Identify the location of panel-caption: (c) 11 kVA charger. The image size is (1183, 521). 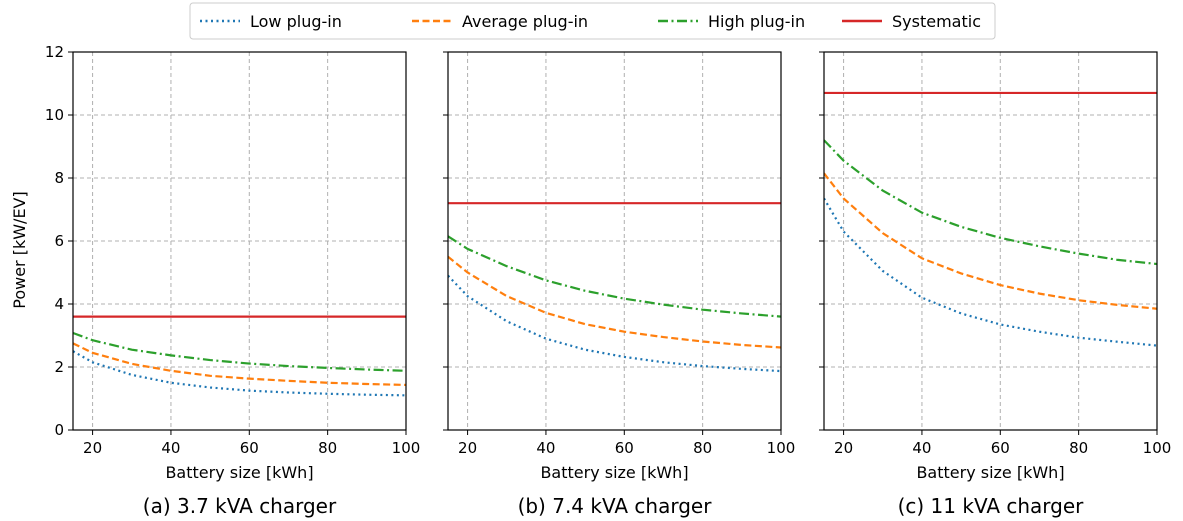
(991, 506).